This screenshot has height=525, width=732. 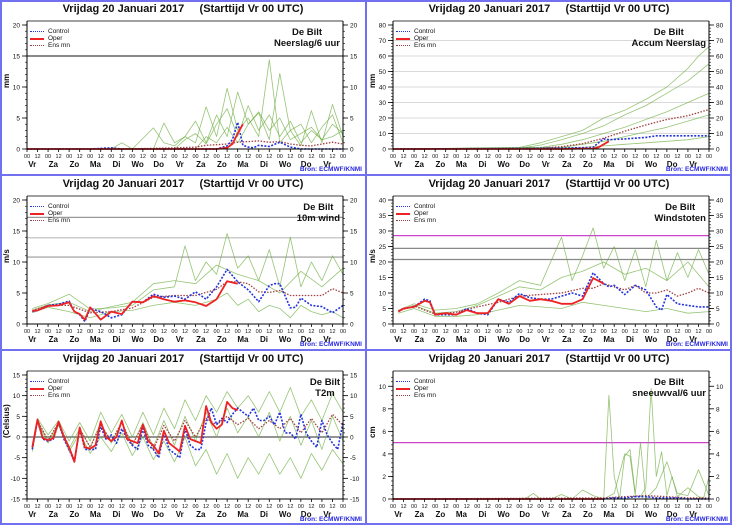 I want to click on y-tick-label-left: 25, so click(x=383, y=247).